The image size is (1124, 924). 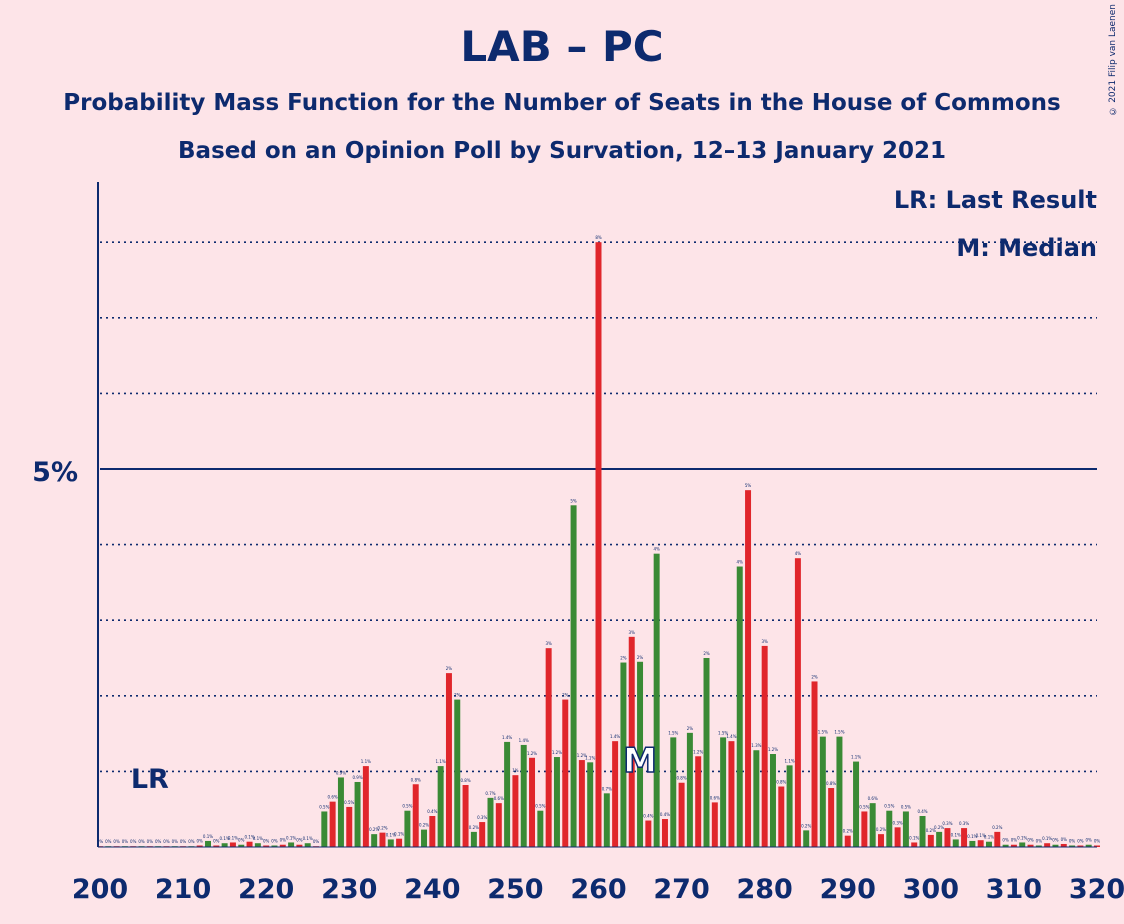 I want to click on bar-value-label: 1.3%, so click(x=756, y=745).